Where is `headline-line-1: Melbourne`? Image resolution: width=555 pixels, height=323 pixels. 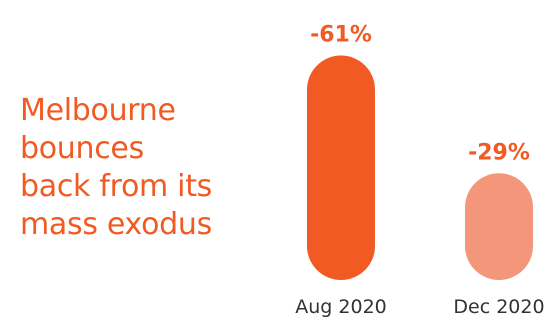
headline-line-1: Melbourne is located at coordinates (98, 110).